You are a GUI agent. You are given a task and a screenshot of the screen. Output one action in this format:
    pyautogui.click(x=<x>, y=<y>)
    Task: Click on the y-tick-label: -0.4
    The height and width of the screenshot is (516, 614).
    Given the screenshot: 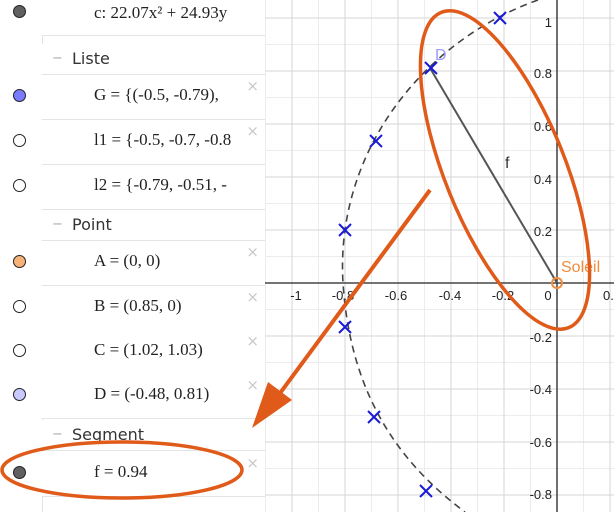 What is the action you would take?
    pyautogui.click(x=541, y=389)
    